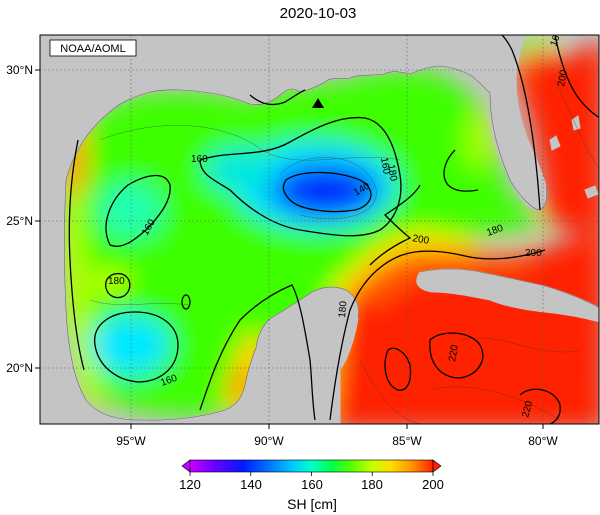 This screenshot has width=600, height=515. I want to click on colorbar-label: SH [cm], so click(312, 504).